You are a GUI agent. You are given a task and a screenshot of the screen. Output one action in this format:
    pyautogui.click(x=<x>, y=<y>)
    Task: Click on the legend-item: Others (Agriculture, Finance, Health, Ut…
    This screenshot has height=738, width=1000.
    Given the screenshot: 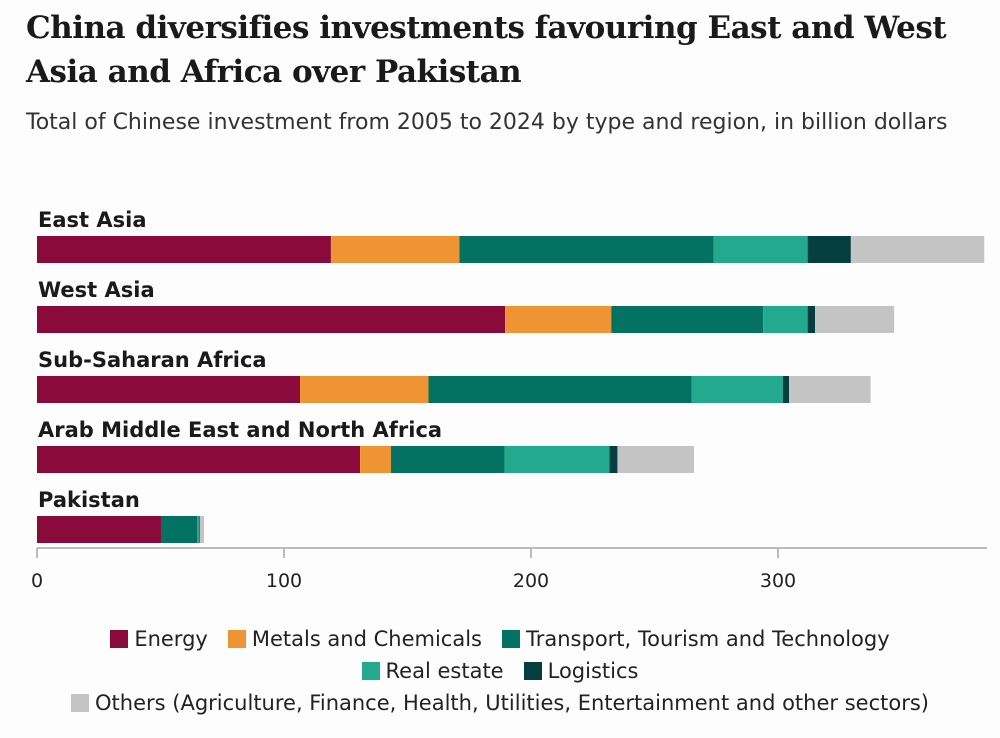 What is the action you would take?
    pyautogui.click(x=500, y=703)
    